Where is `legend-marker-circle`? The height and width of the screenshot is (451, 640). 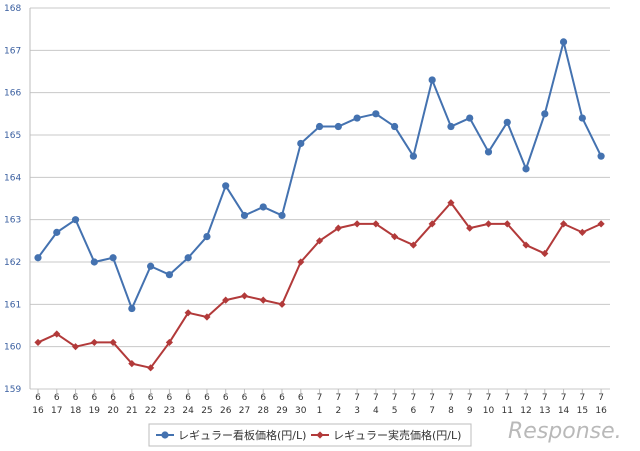 legend-marker-circle is located at coordinates (165, 435).